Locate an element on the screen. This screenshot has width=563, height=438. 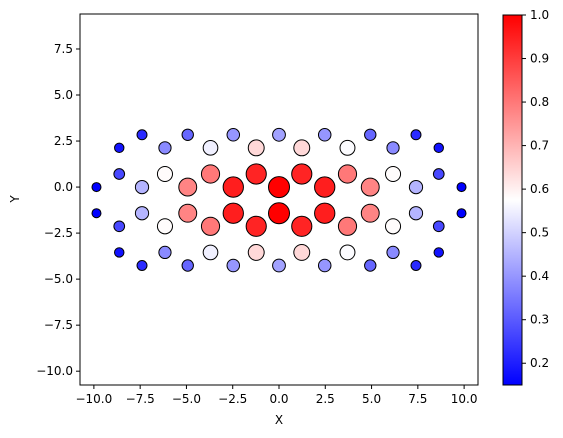
colorbar-tick-label: 0.6 is located at coordinates (539, 189).